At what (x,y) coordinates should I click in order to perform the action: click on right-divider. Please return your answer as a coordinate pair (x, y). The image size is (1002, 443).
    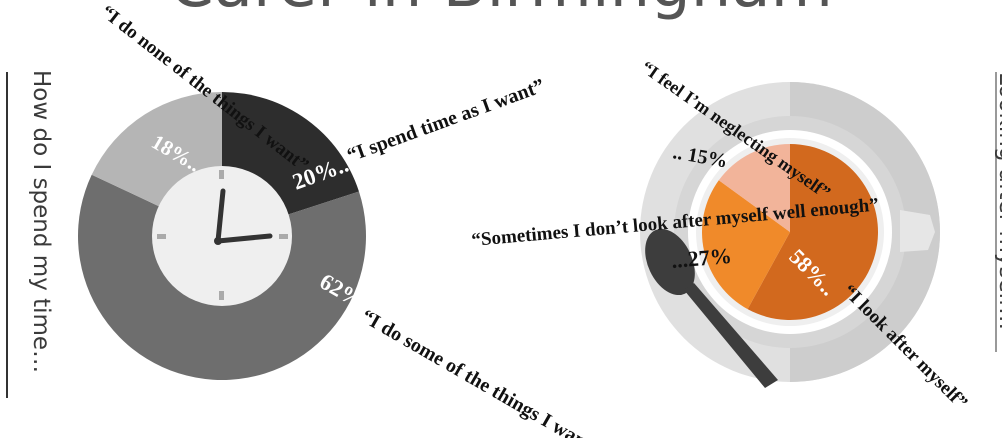
    Looking at the image, I should click on (996, 212).